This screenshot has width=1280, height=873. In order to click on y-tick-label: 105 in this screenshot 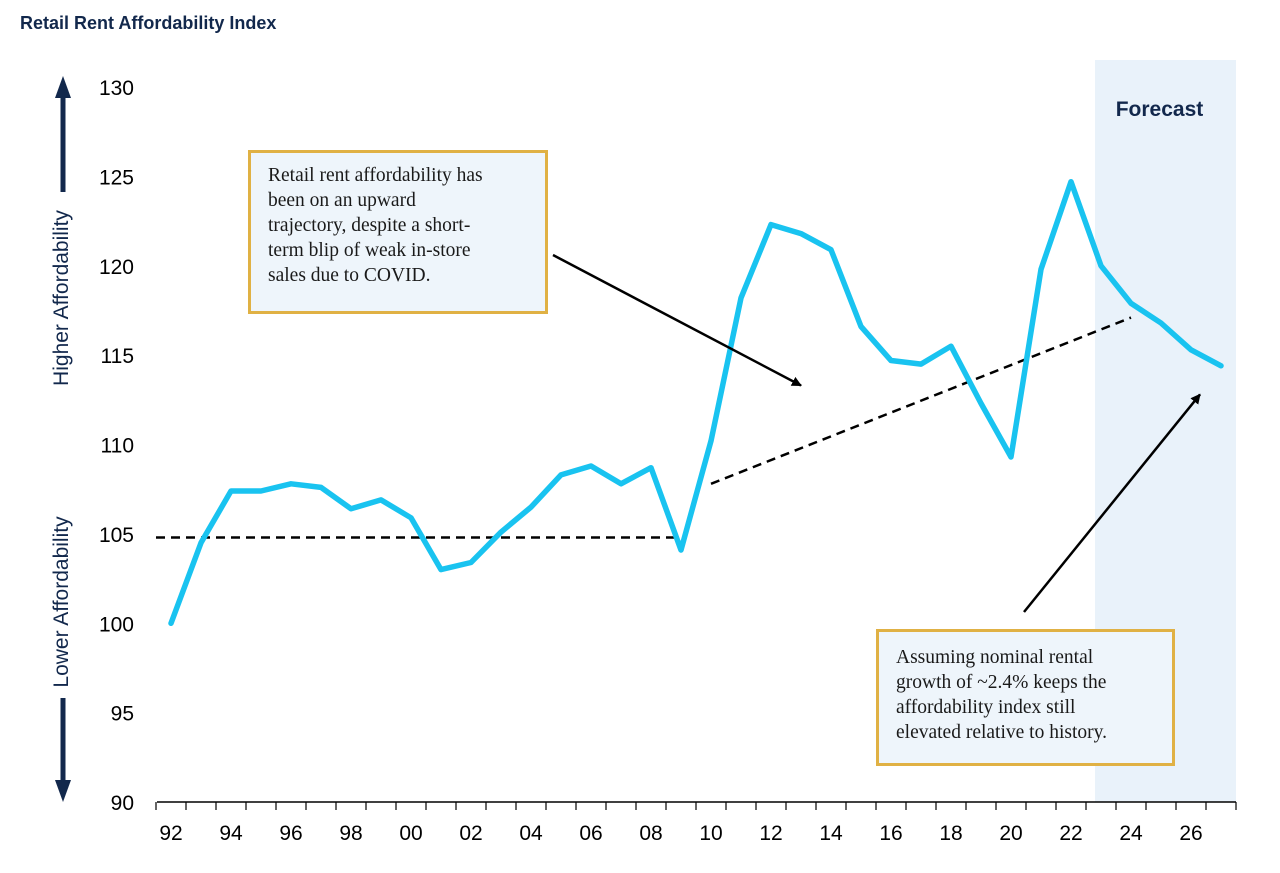, I will do `click(116, 535)`.